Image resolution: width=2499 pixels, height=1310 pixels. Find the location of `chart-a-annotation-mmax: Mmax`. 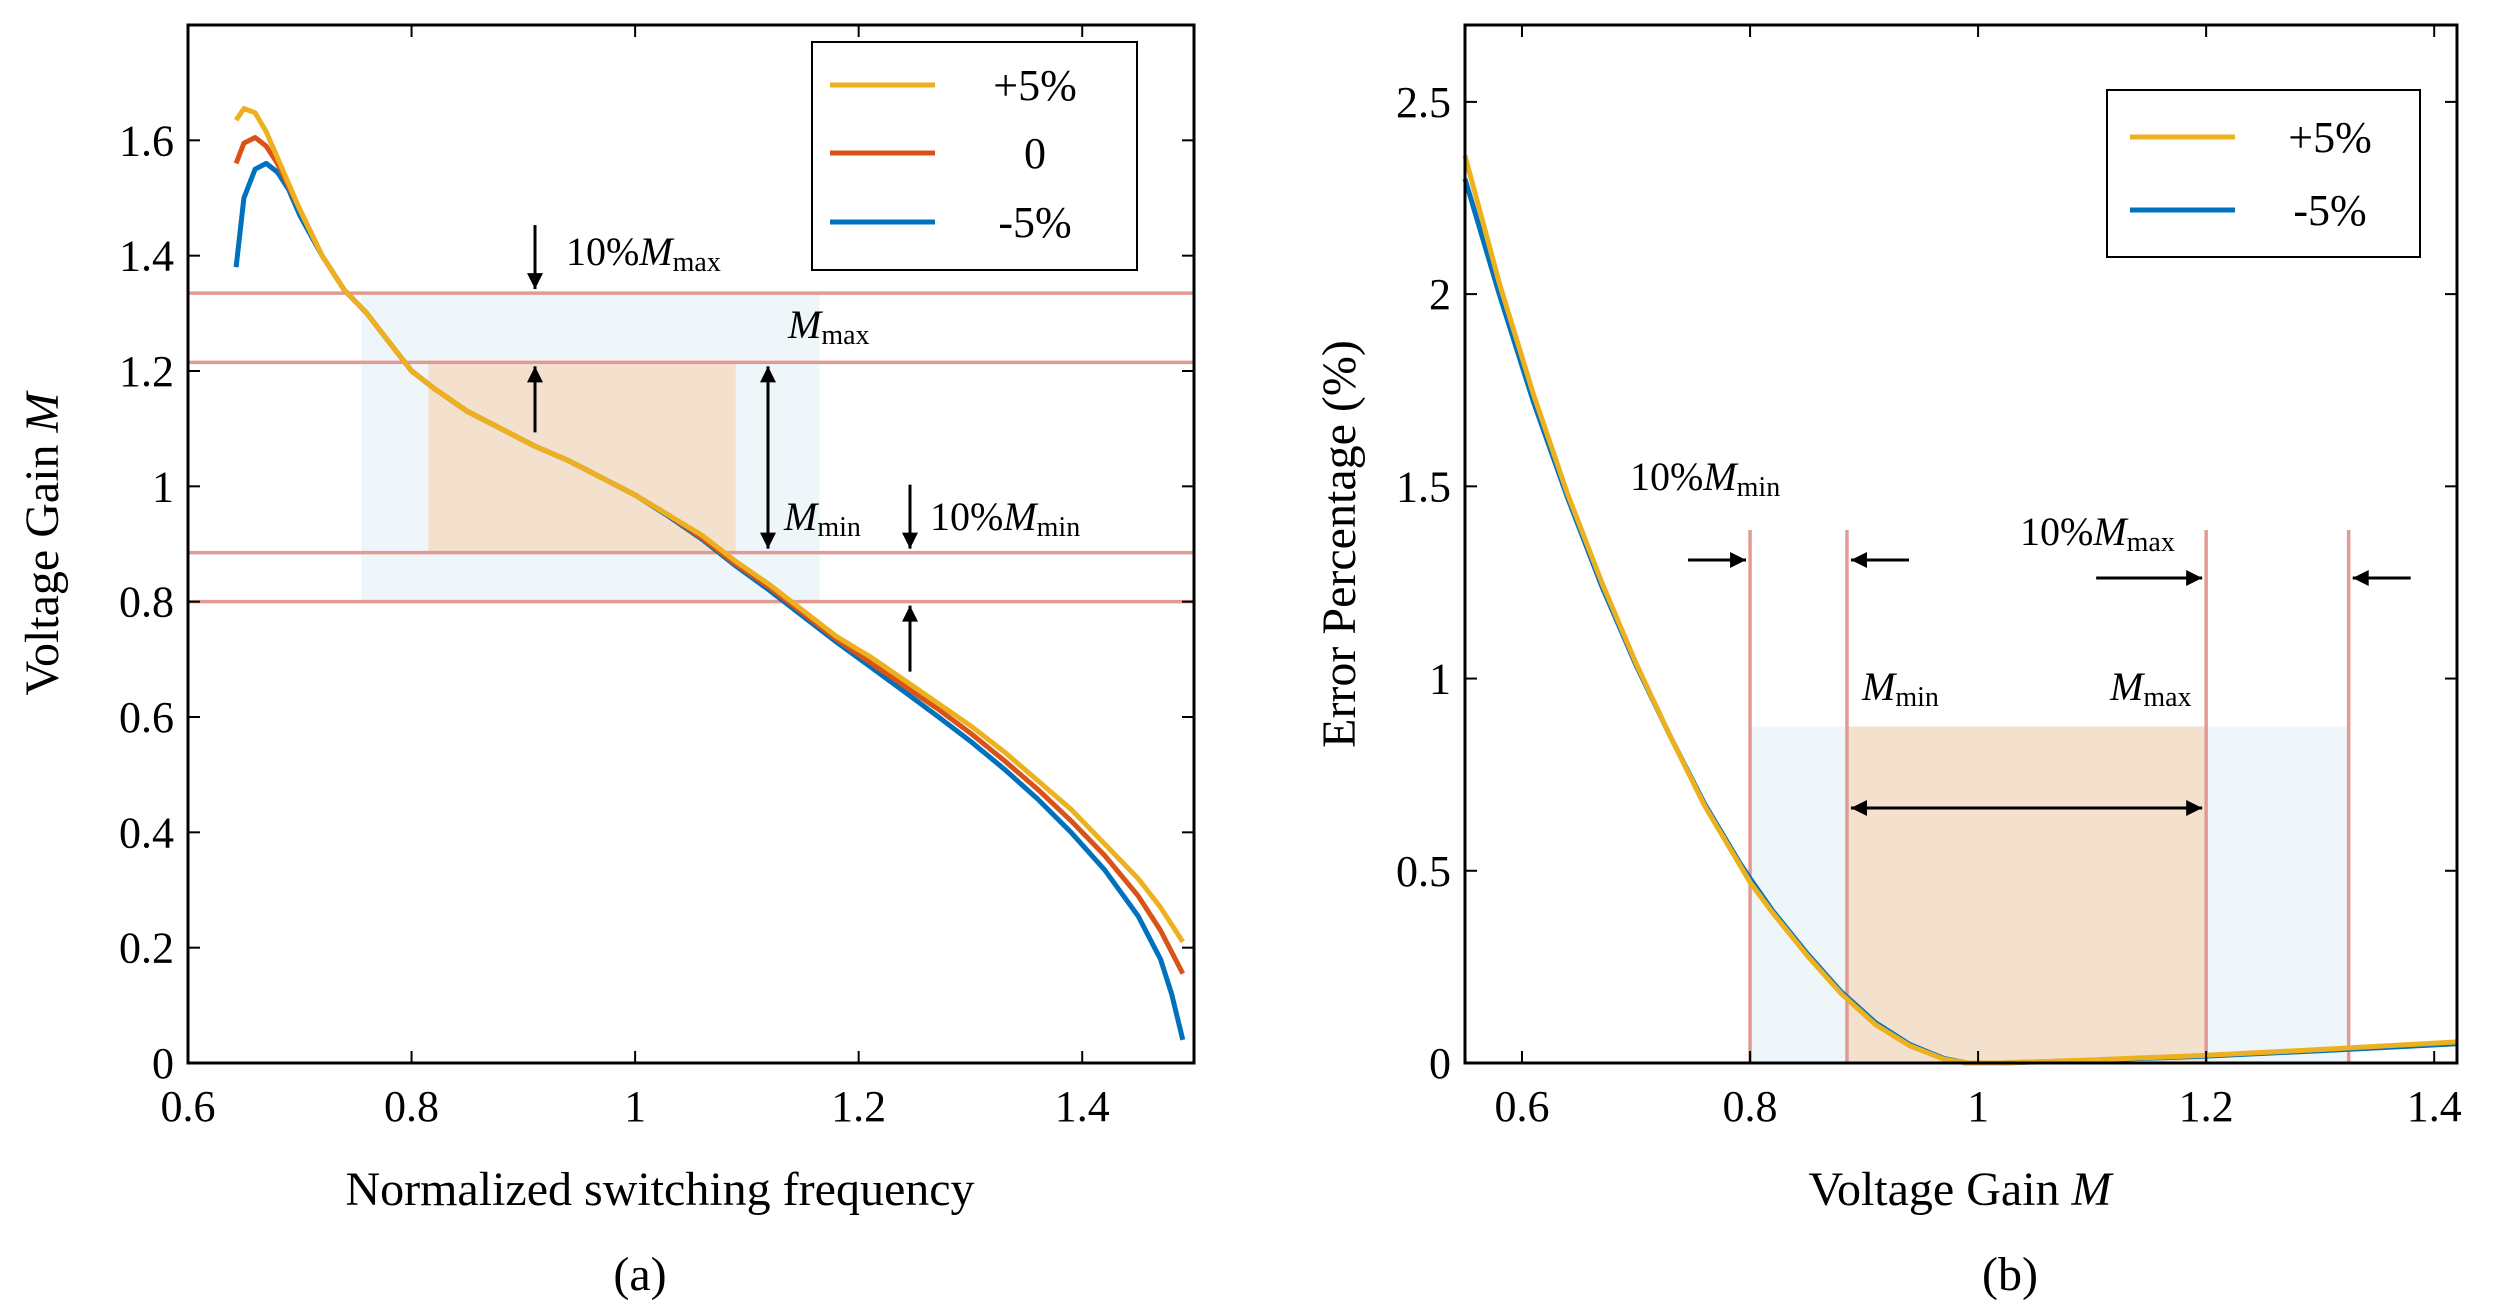

chart-a-annotation-mmax: Mmax is located at coordinates (828, 326).